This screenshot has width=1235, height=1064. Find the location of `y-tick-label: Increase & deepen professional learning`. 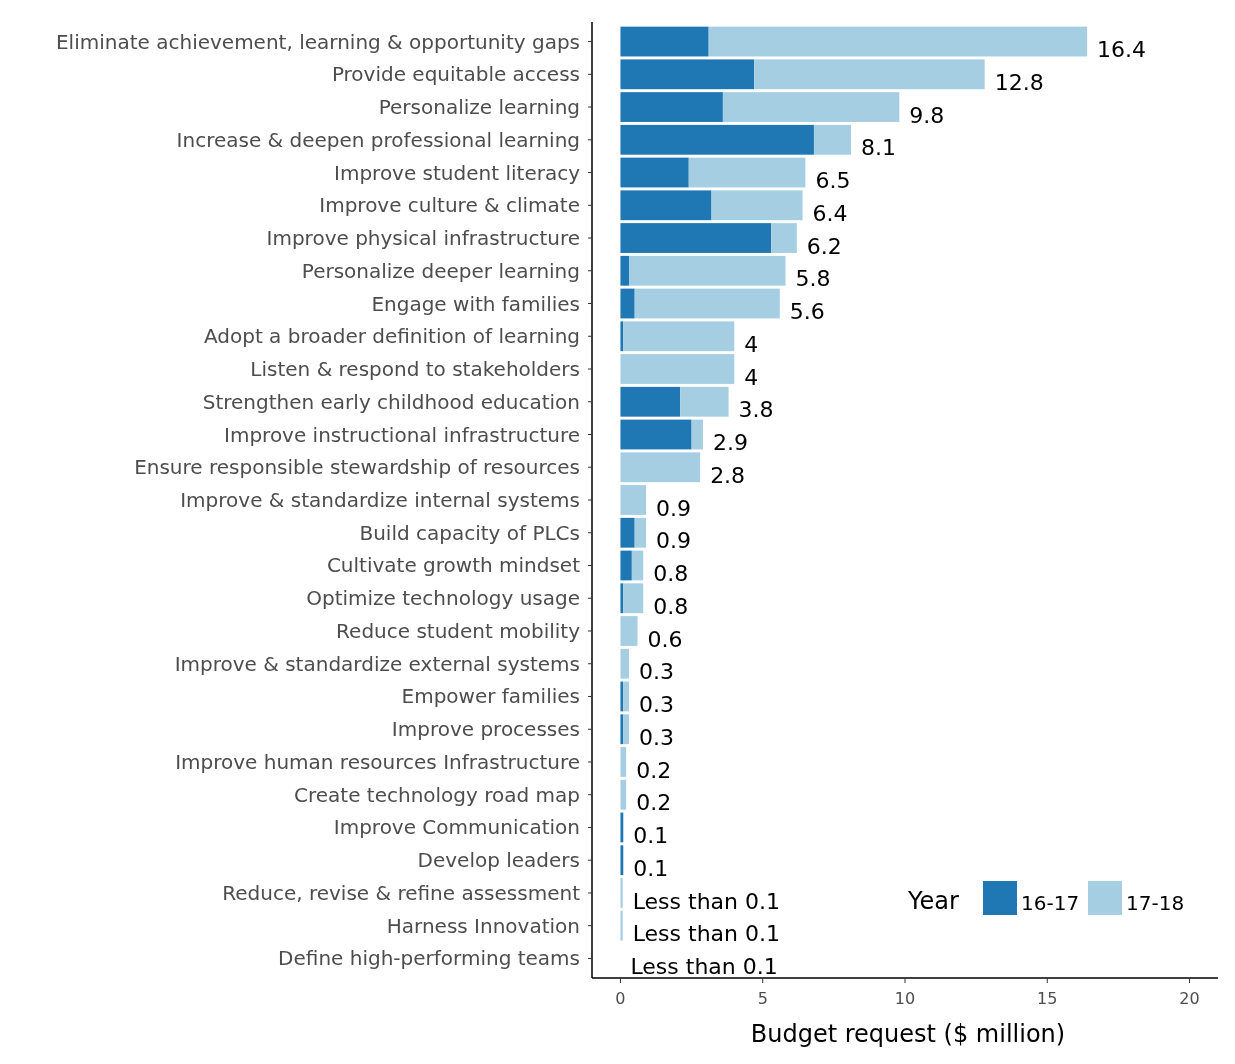

y-tick-label: Increase & deepen professional learning is located at coordinates (378, 139).